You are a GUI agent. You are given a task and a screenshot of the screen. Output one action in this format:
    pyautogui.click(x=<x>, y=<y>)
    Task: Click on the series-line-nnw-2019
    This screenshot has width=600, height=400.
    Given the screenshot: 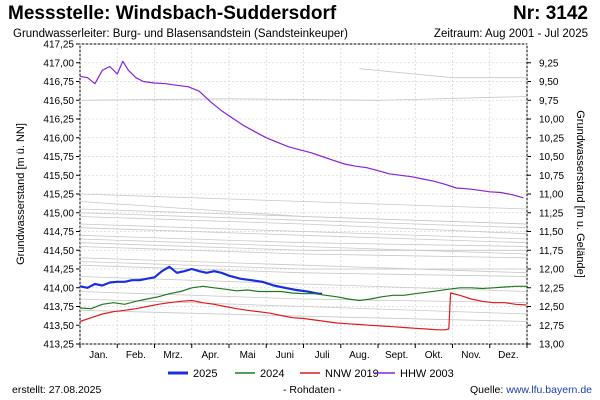 What is the action you would take?
    pyautogui.click(x=303, y=311)
    